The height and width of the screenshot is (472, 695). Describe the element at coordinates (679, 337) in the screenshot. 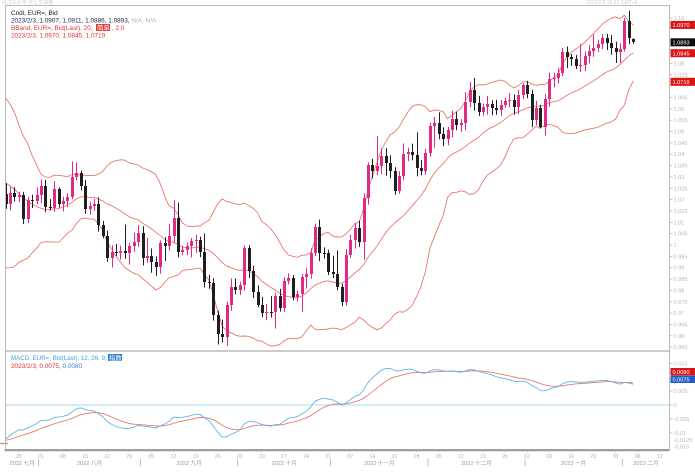

I see `svg-text: 0.96` at that location.